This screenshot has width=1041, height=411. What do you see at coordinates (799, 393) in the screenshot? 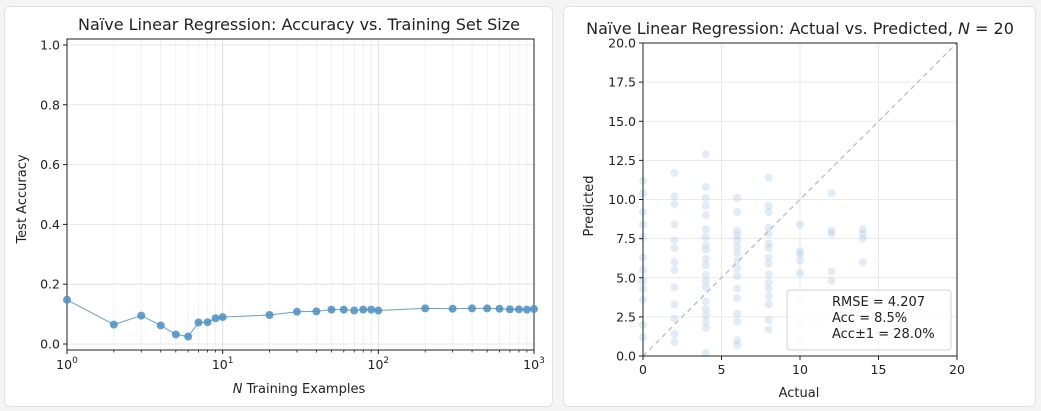
I see `prediction-chart-xlabel: Actual` at bounding box center [799, 393].